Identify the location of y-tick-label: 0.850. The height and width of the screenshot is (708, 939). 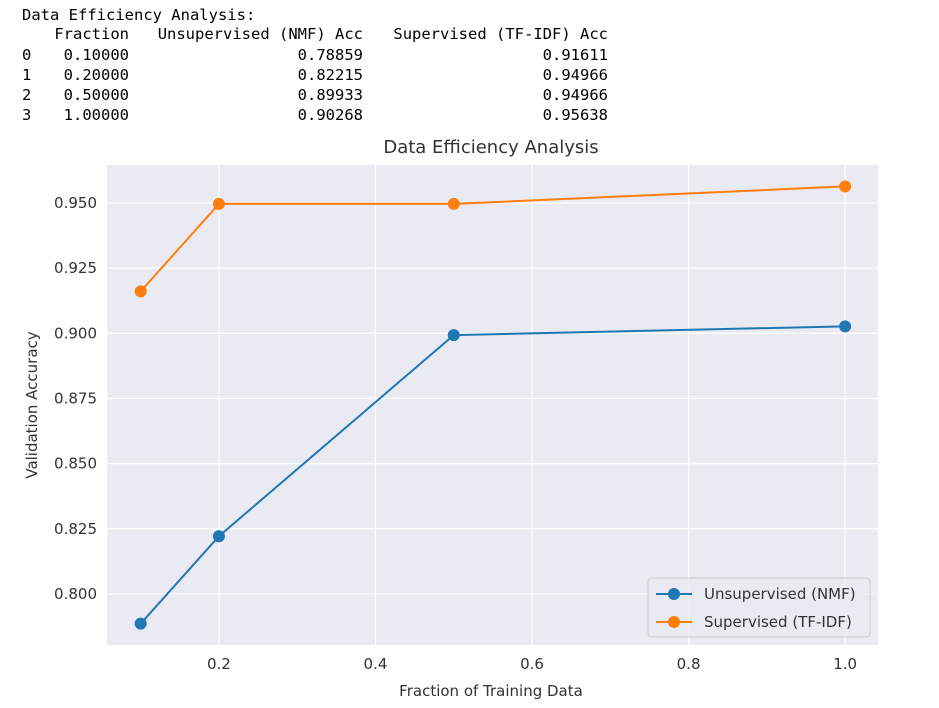
(75, 464).